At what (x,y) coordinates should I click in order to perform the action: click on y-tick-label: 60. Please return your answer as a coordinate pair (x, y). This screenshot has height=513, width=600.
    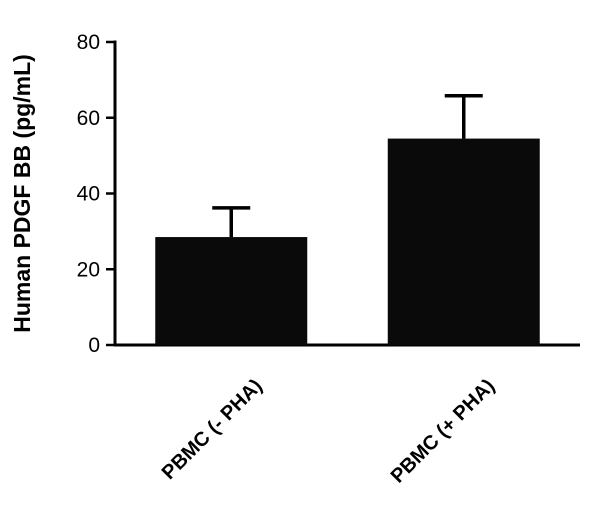
    Looking at the image, I should click on (88, 118).